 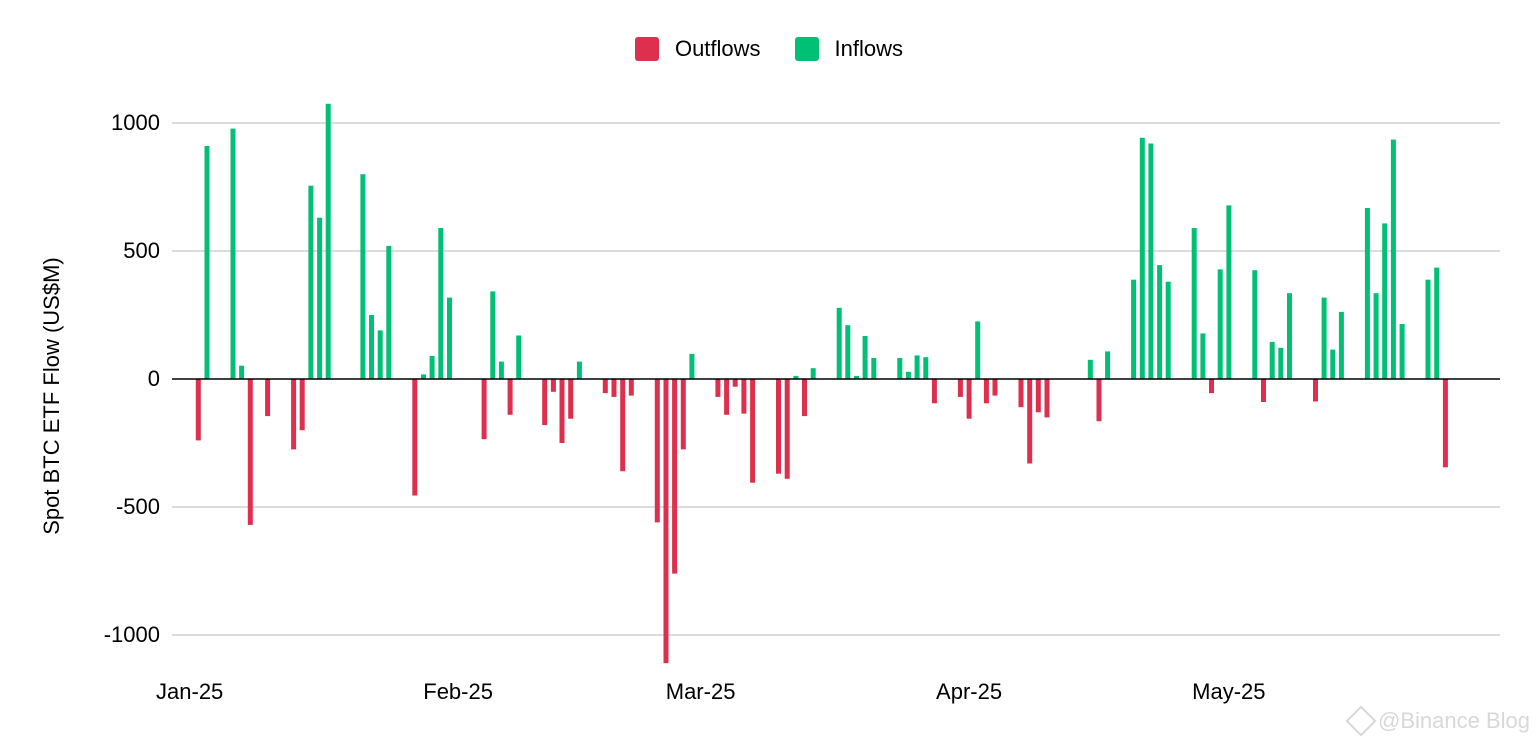 What do you see at coordinates (697, 49) in the screenshot?
I see `legend-item-outflows: Outflows` at bounding box center [697, 49].